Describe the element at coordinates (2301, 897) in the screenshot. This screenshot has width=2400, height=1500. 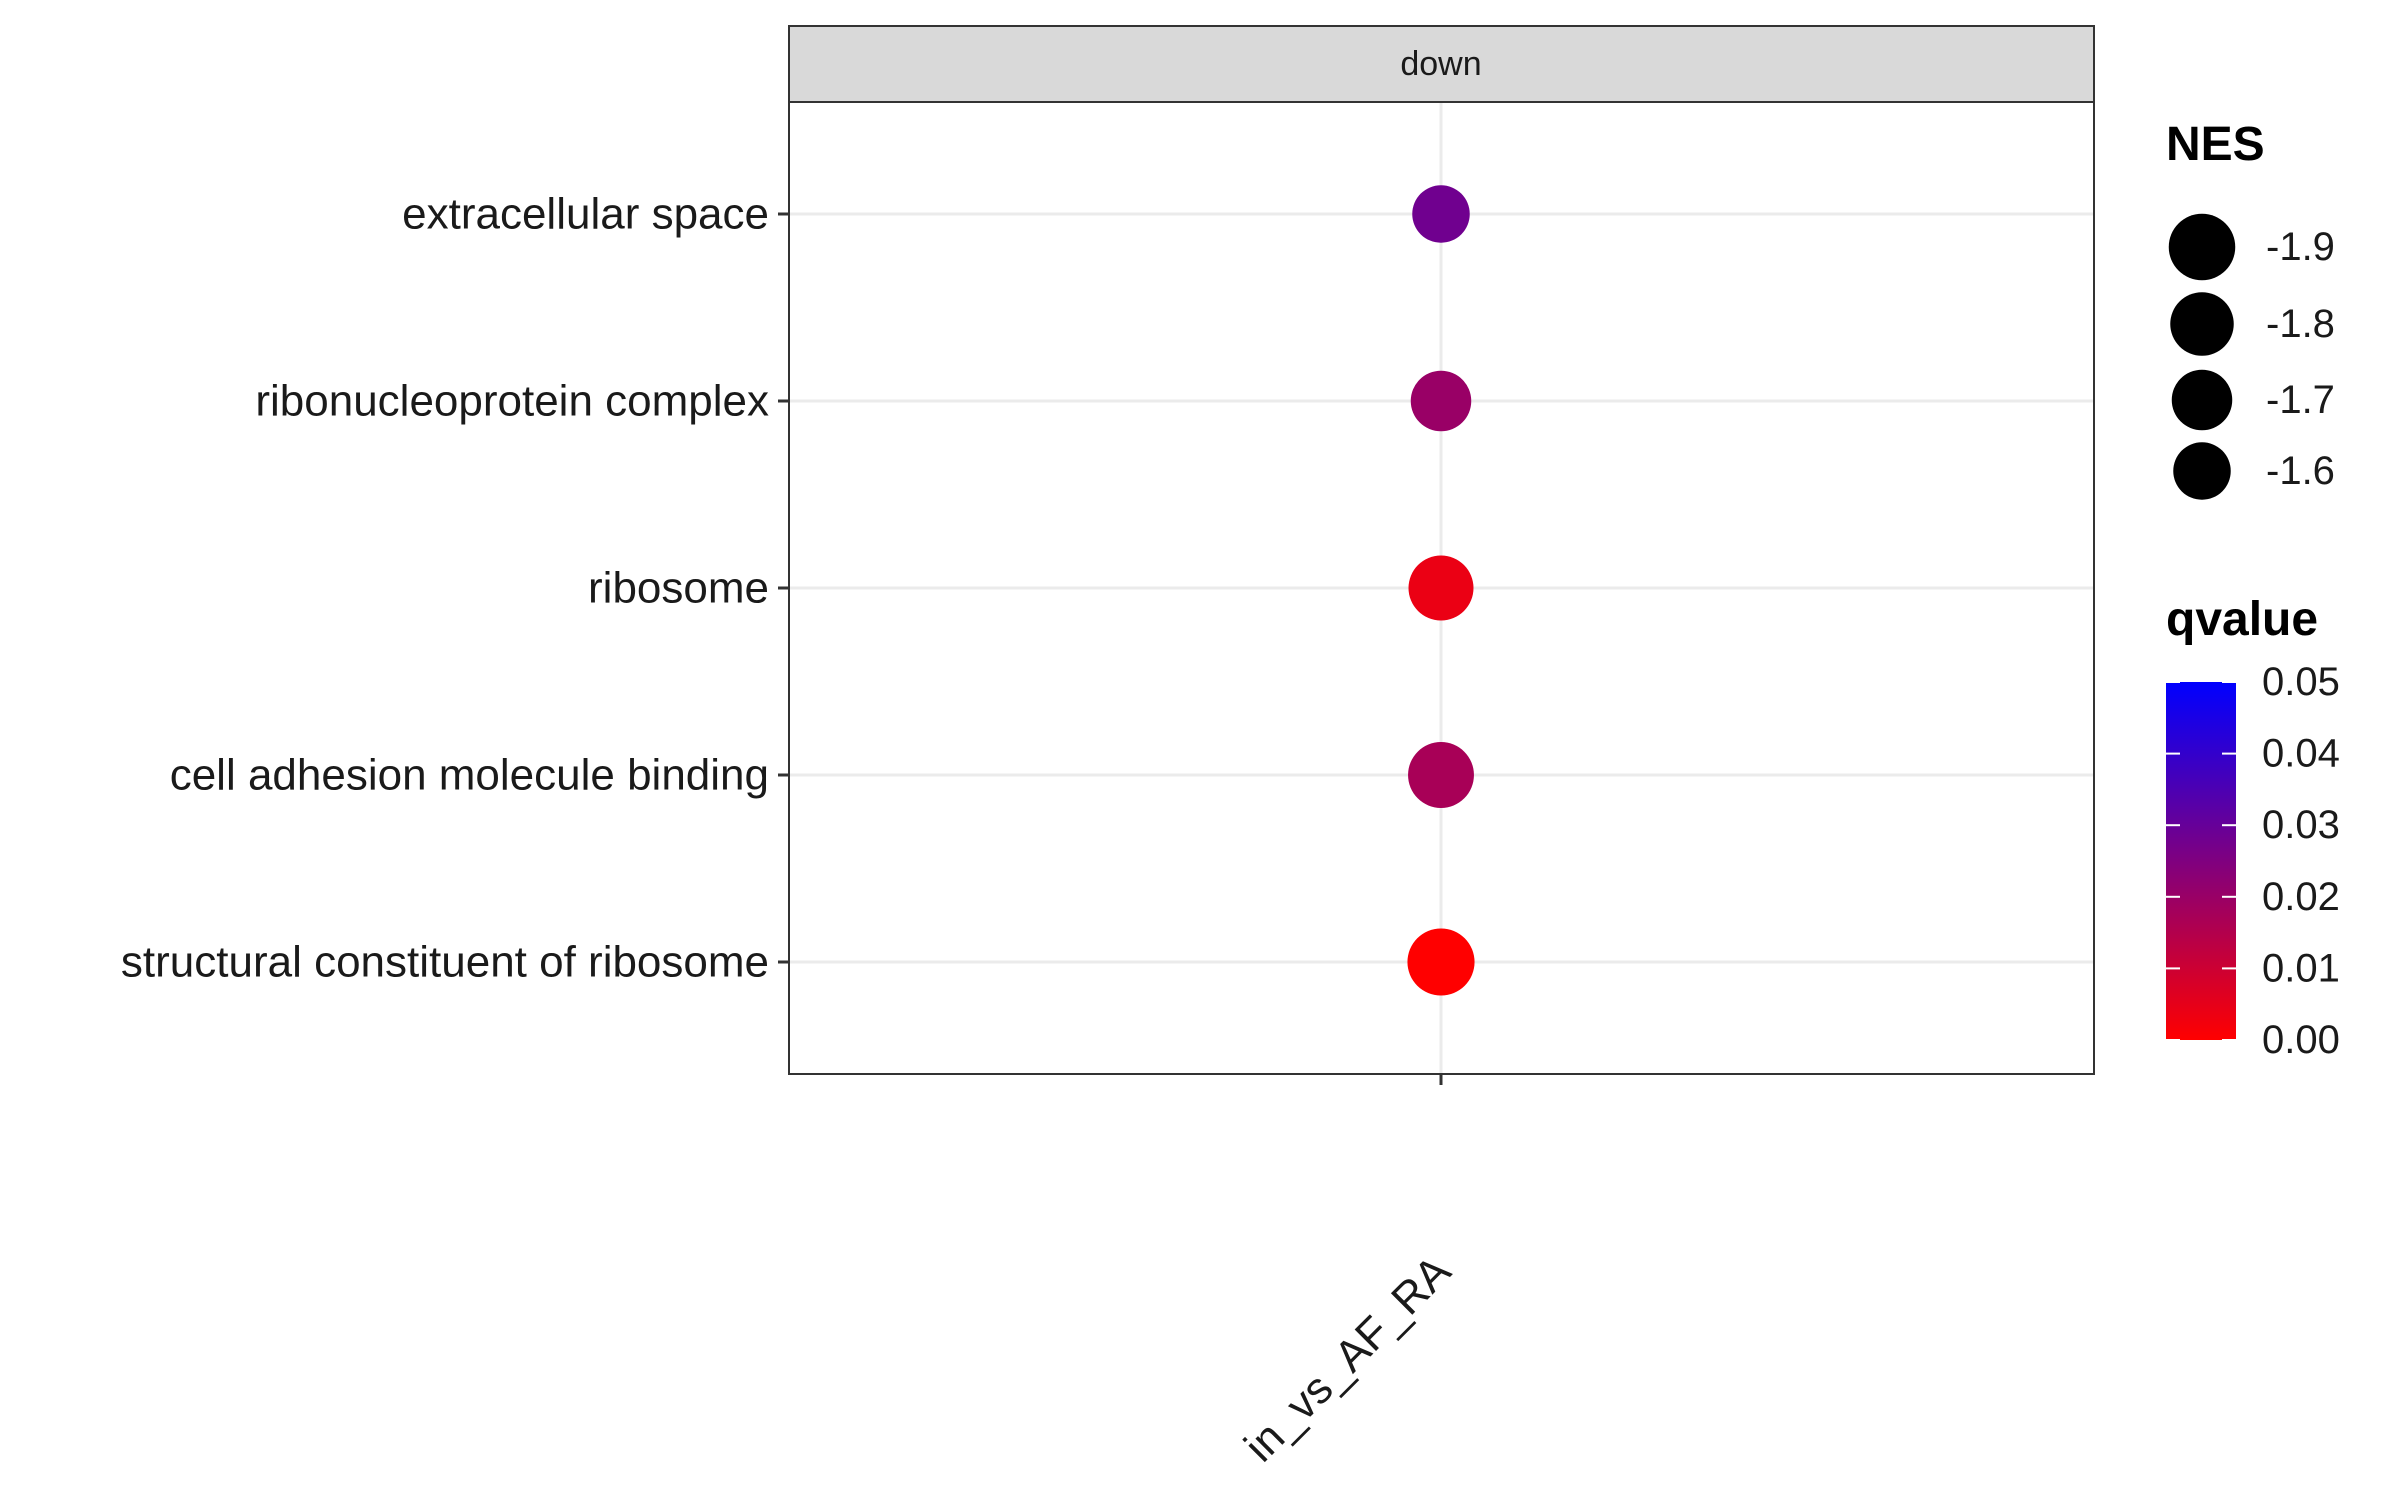
I see `qvalue-legend-label: 0.02` at that location.